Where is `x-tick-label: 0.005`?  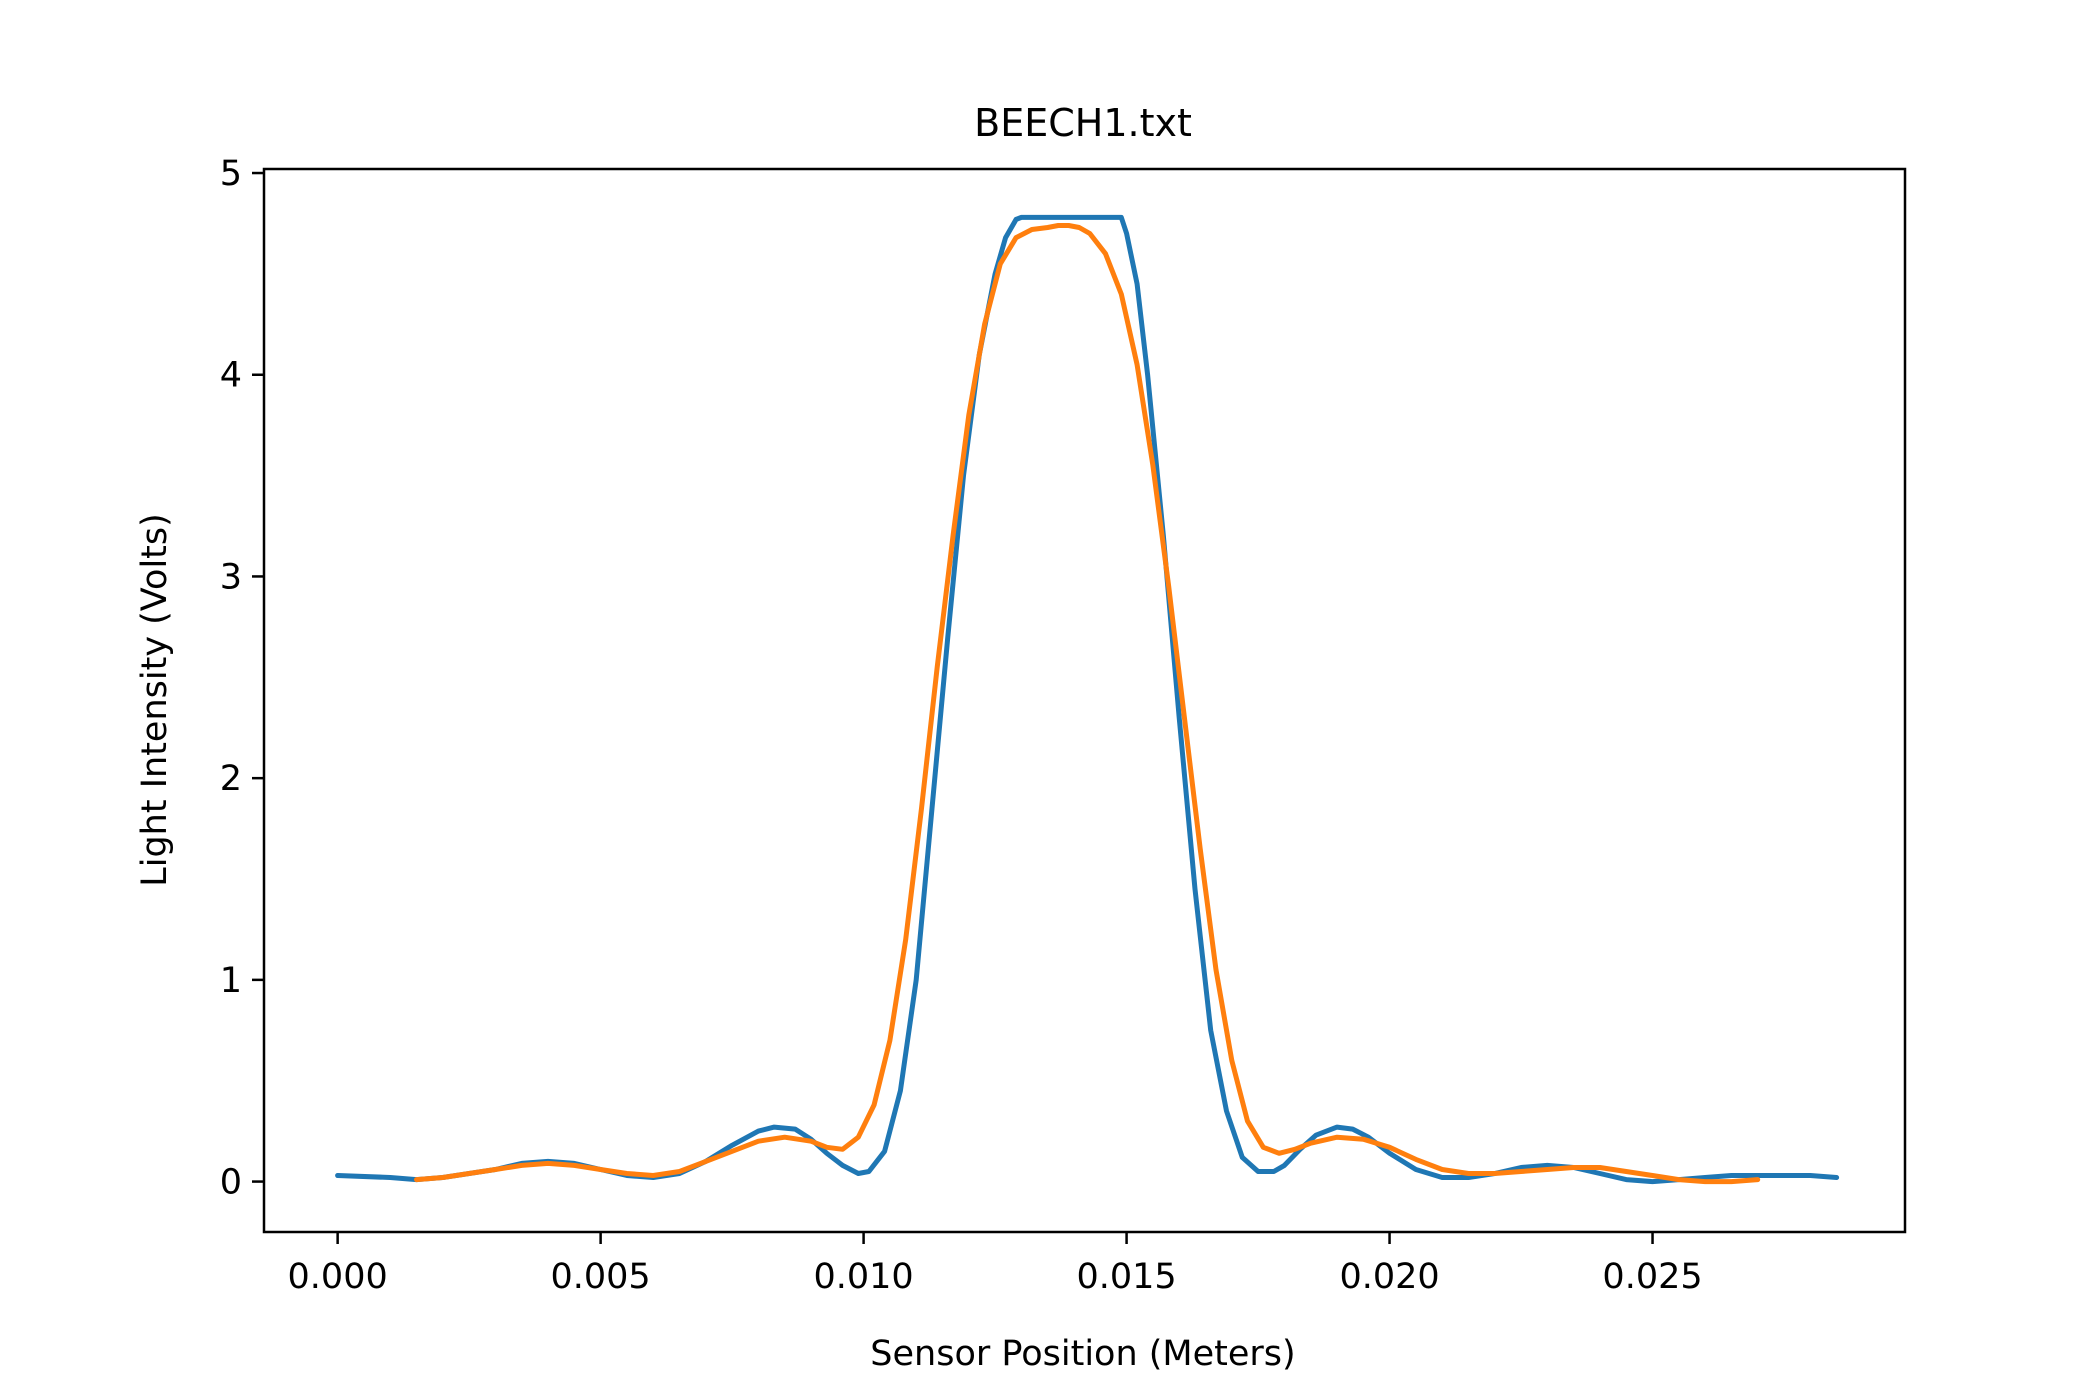 x-tick-label: 0.005 is located at coordinates (601, 1277).